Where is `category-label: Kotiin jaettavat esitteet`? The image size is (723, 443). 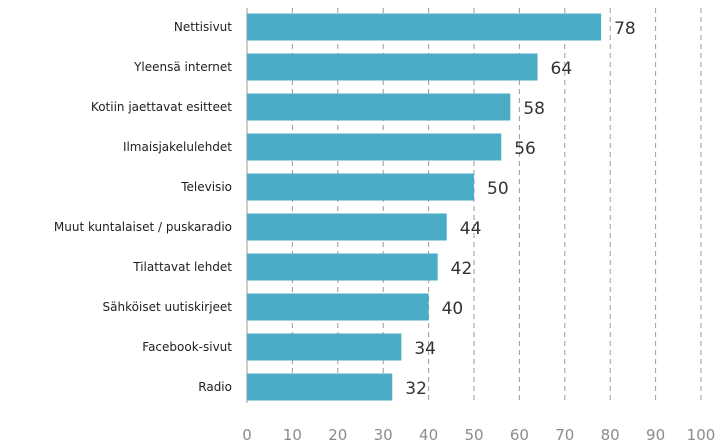 category-label: Kotiin jaettavat esitteet is located at coordinates (161, 107).